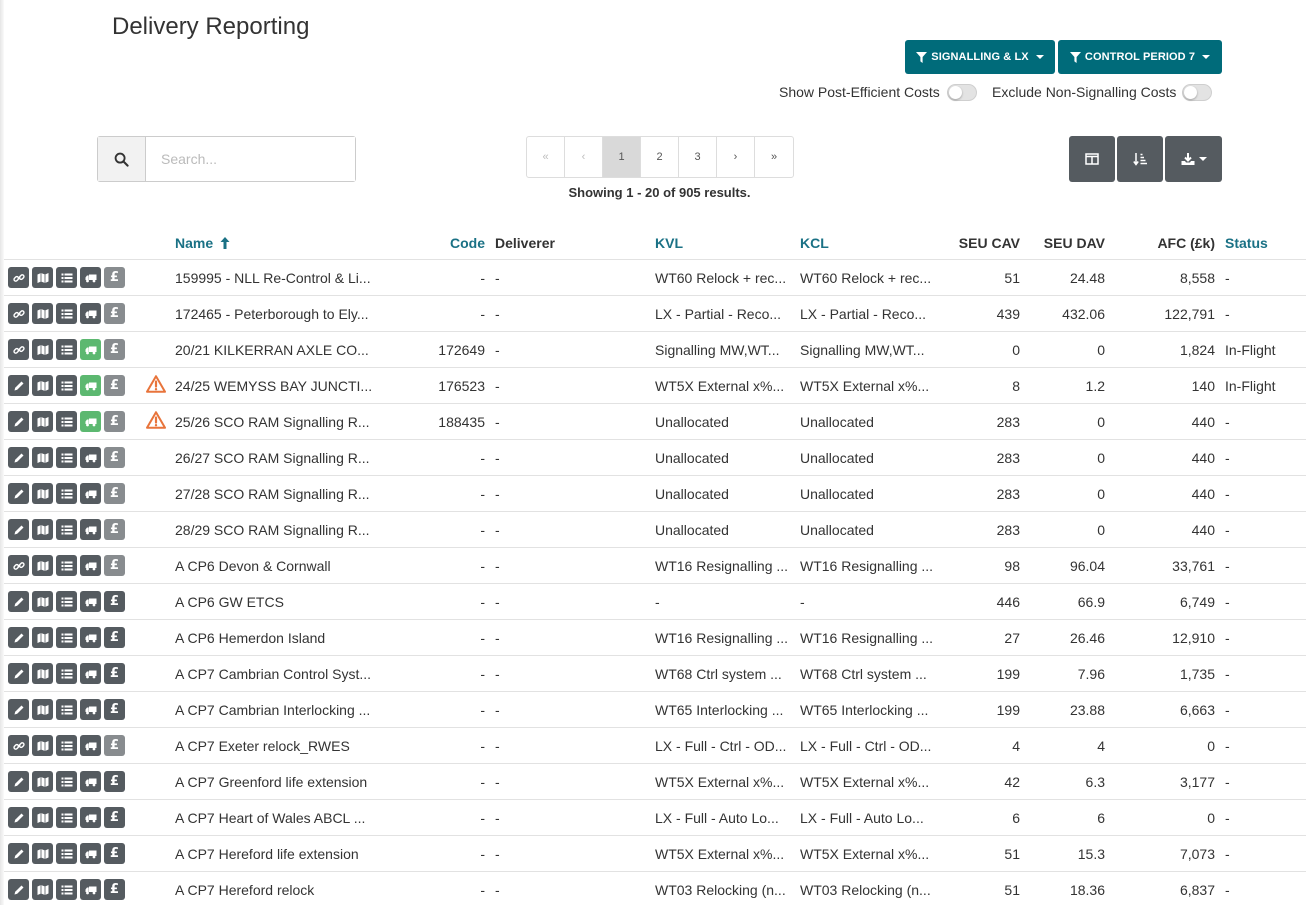  Describe the element at coordinates (245, 890) in the screenshot. I see `cell-name: A CP7 Hereford relock` at that location.